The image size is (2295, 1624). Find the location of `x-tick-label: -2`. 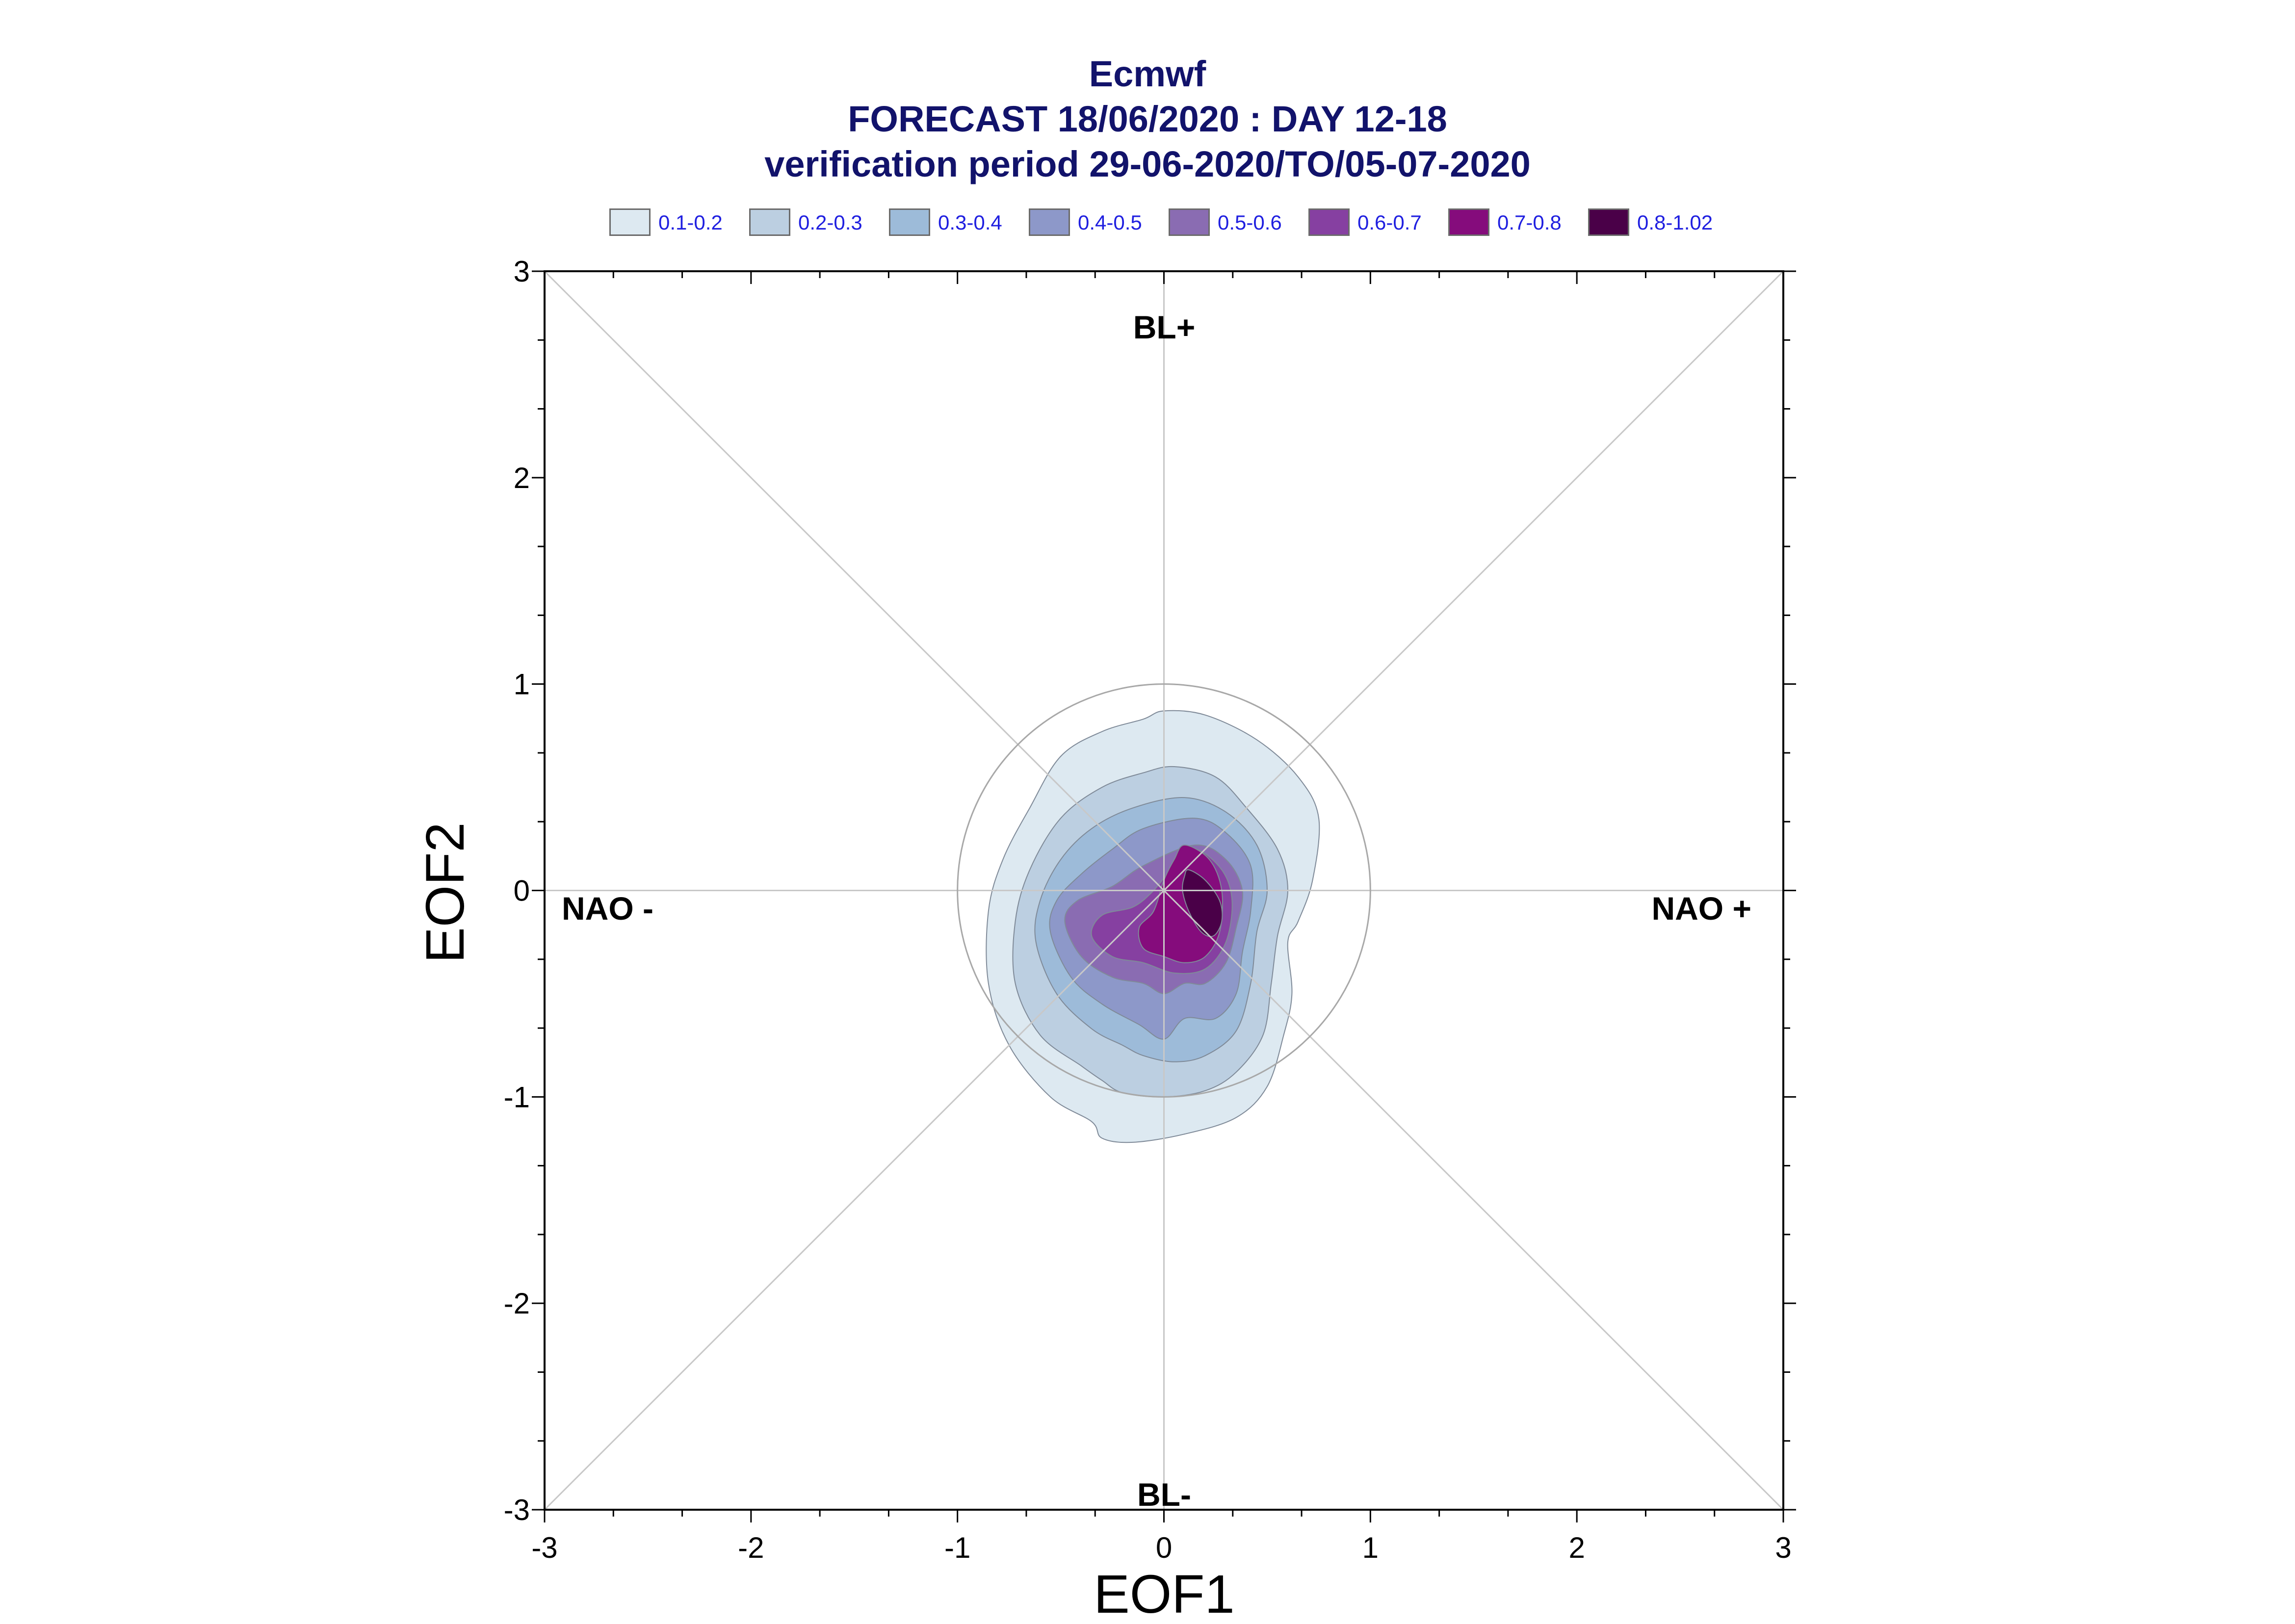

x-tick-label: -2 is located at coordinates (751, 1547).